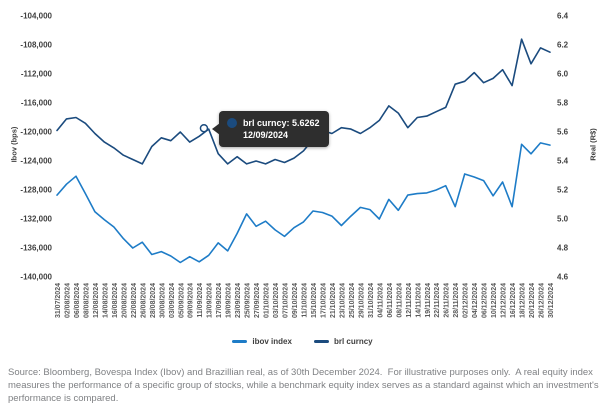 The image size is (605, 410). What do you see at coordinates (229, 300) in the screenshot?
I see `x-tick-label: 19/09/2024` at bounding box center [229, 300].